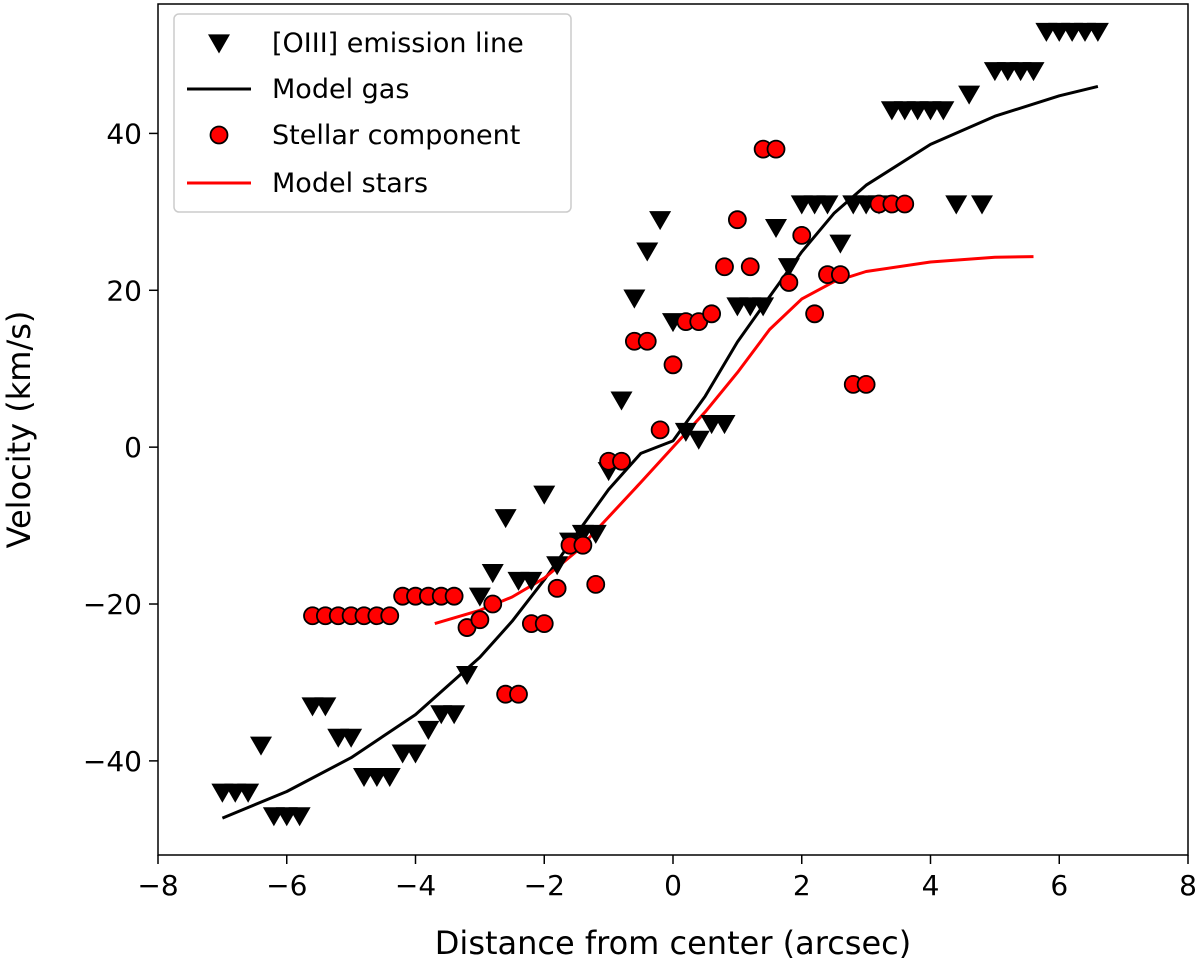  I want to click on legend-label: Model gas, so click(340, 89).